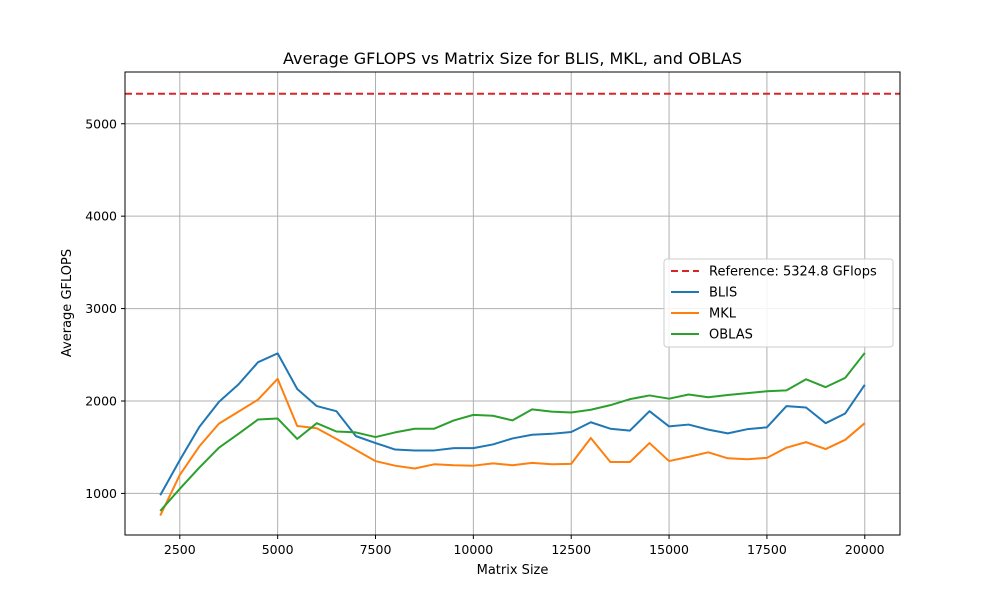 Image resolution: width=1000 pixels, height=600 pixels. I want to click on legend-label: OBLAS, so click(731, 335).